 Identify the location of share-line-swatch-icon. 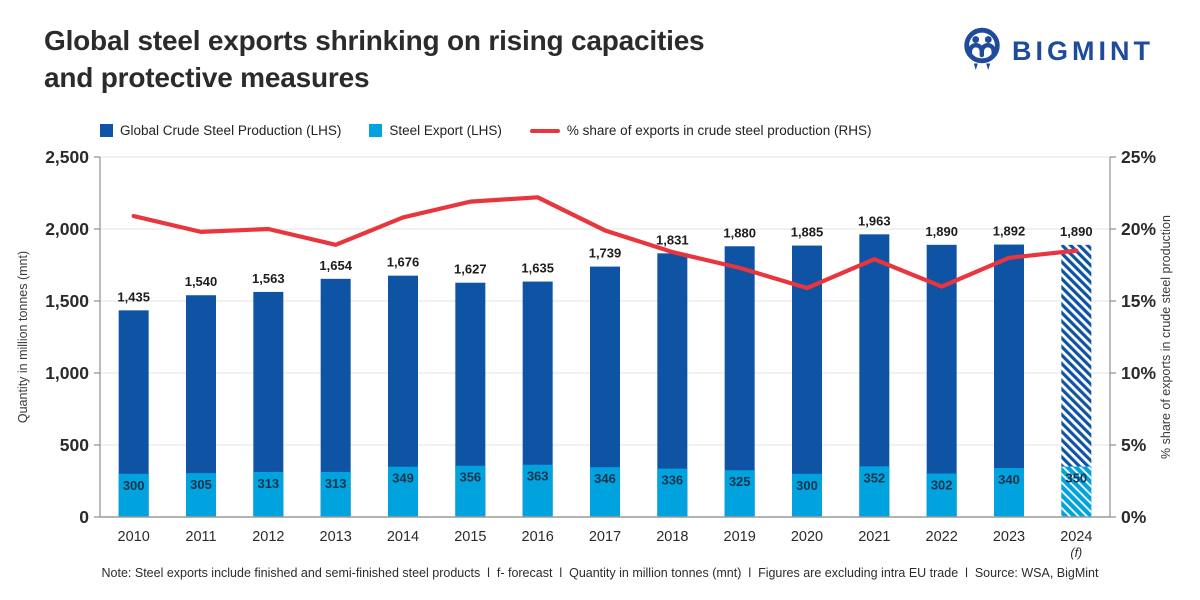
(544, 130).